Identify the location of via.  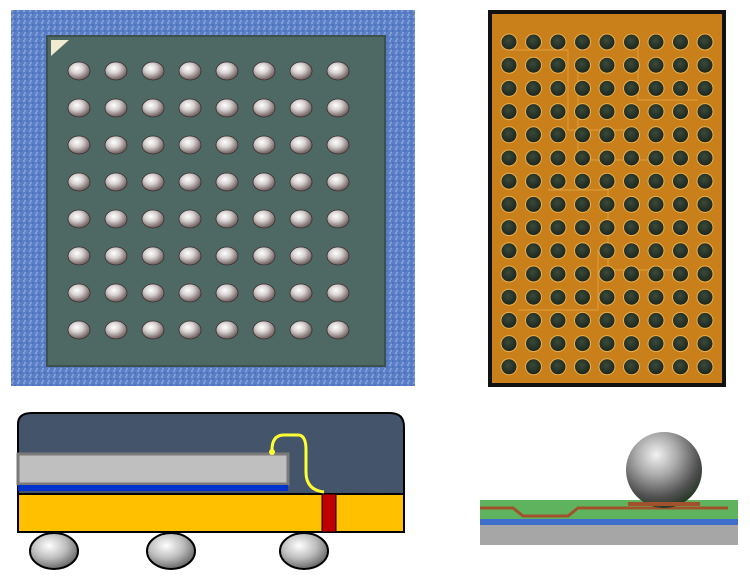
(329, 513).